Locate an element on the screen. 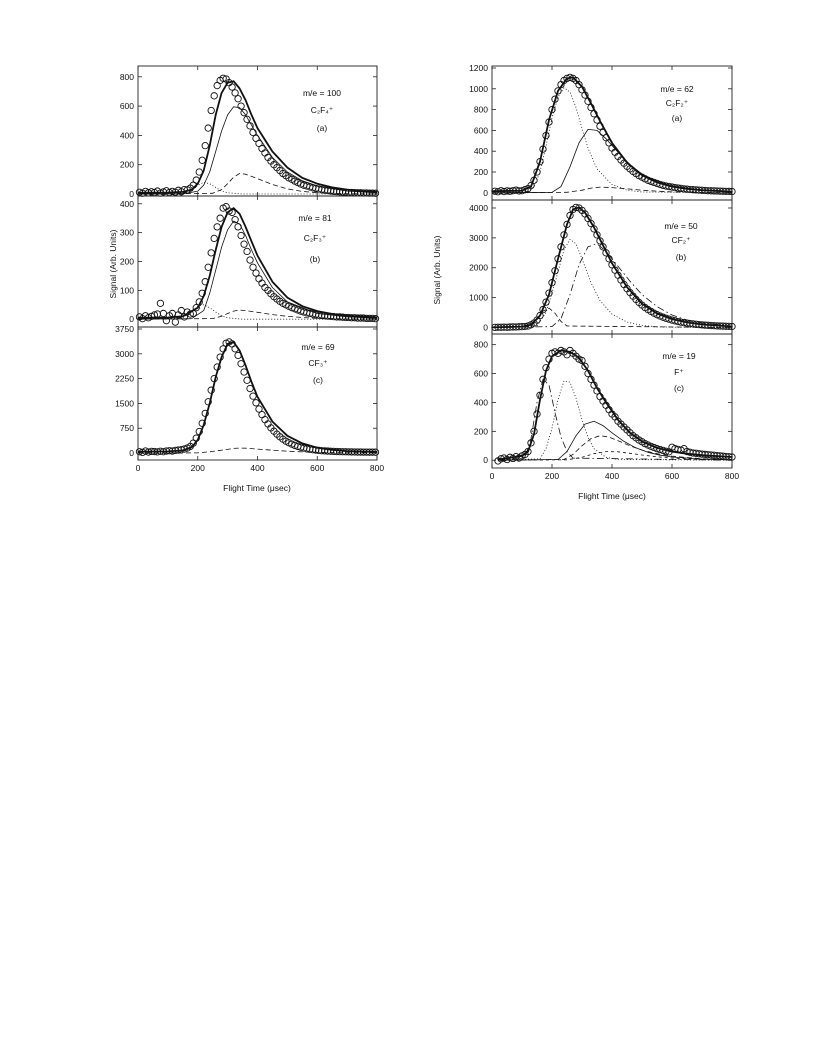  x-tick-label: 600 is located at coordinates (672, 476).